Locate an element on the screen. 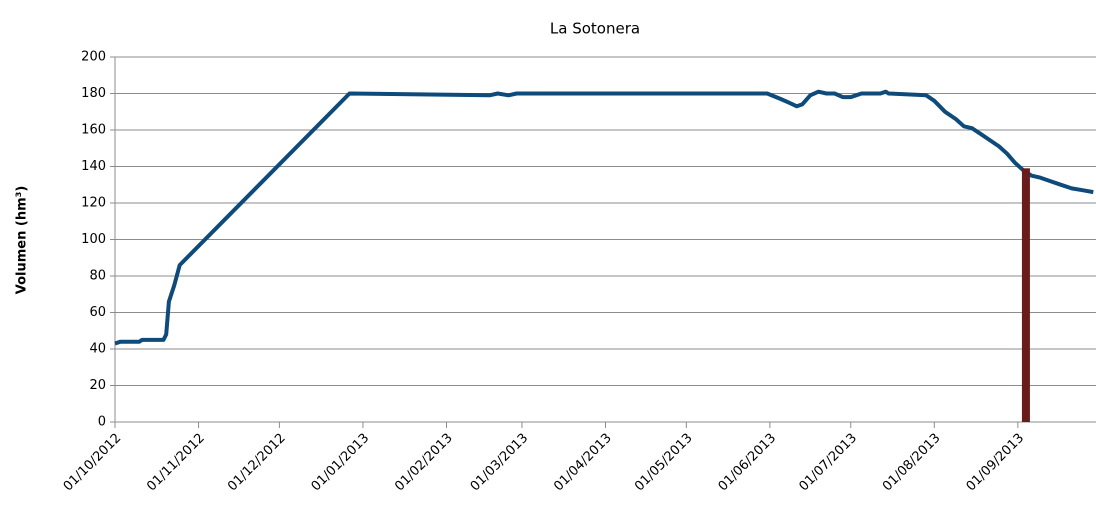 The image size is (1096, 524). y-tick-label: 200 is located at coordinates (93, 57).